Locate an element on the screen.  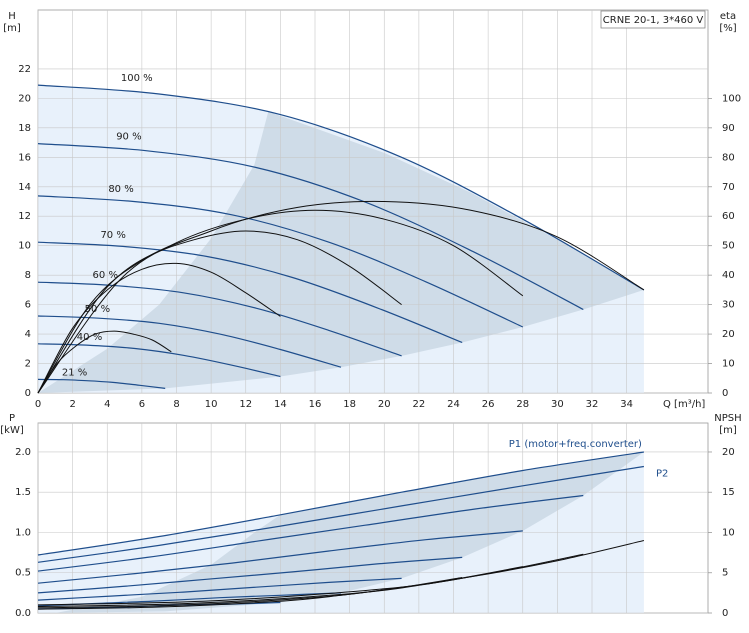
curve-label: 70 % is located at coordinates (112, 235).